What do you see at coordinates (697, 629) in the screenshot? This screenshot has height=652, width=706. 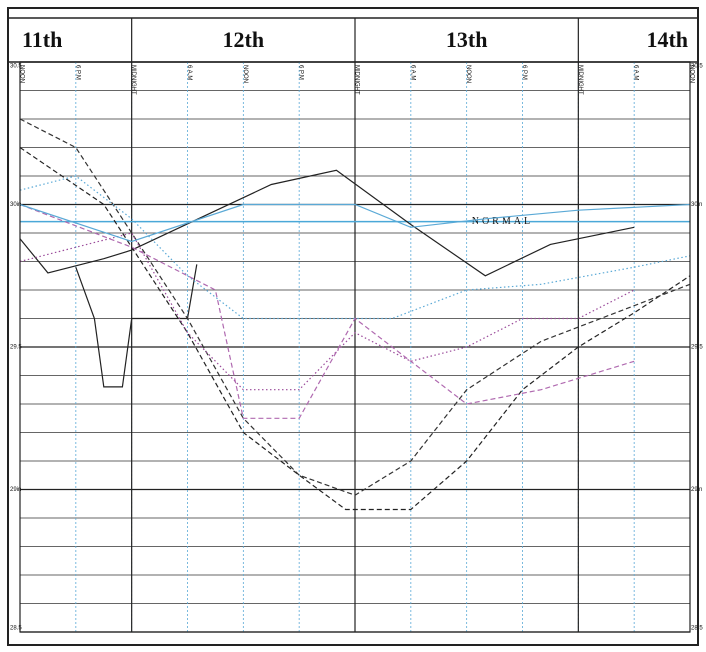 I see `y-tick-label-right: 28.5` at bounding box center [697, 629].